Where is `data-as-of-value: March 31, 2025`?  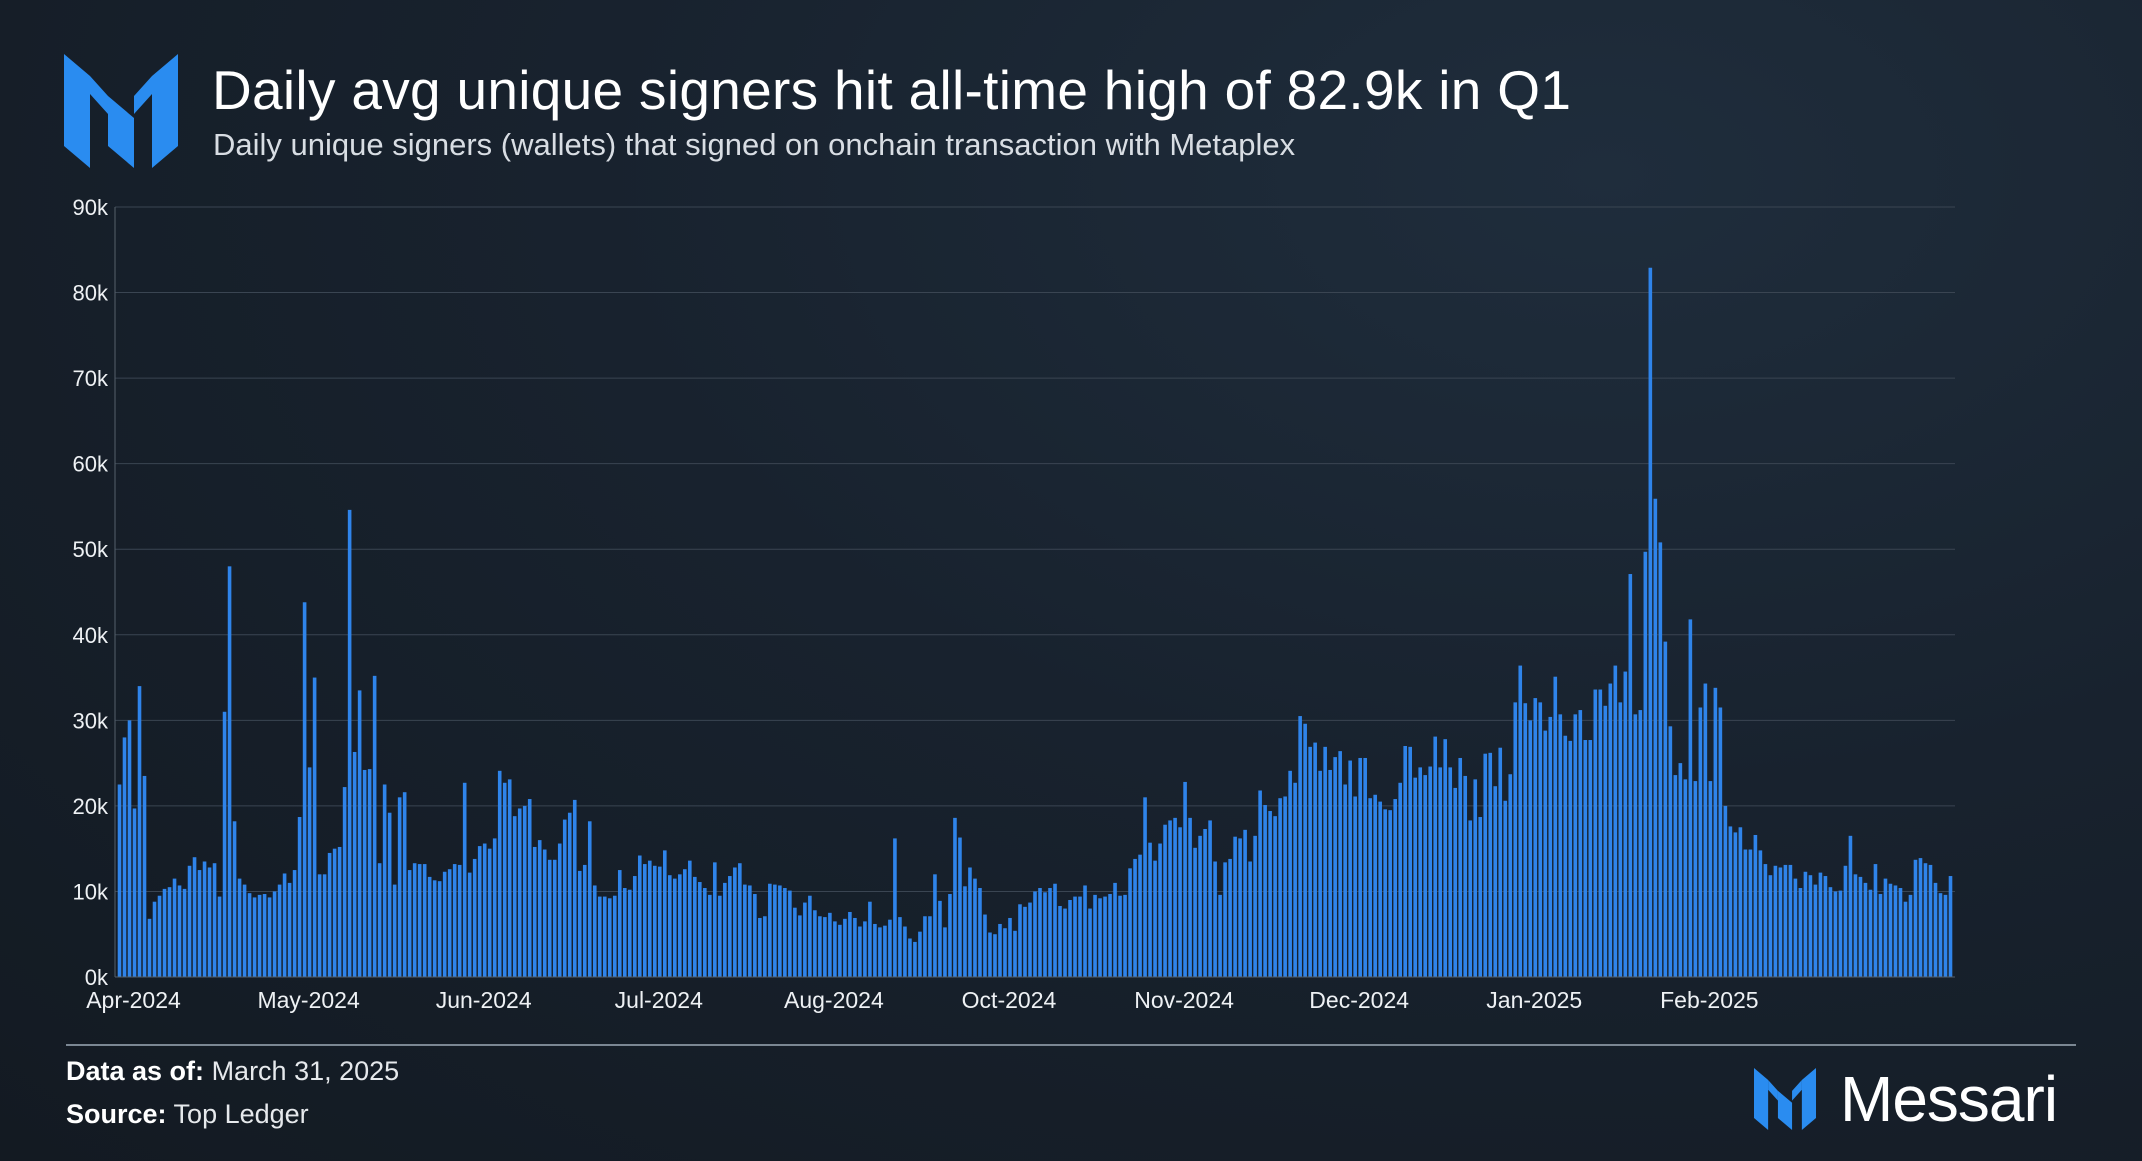 data-as-of-value: March 31, 2025 is located at coordinates (305, 1071).